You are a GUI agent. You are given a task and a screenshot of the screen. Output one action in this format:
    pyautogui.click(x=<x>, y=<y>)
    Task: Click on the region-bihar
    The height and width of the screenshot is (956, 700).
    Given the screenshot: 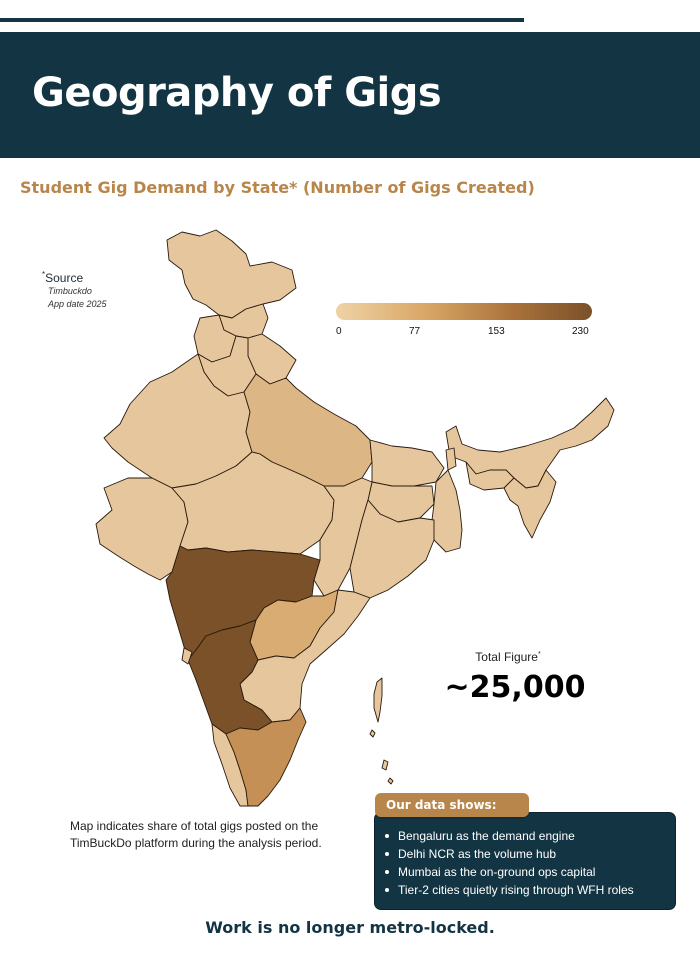 What is the action you would take?
    pyautogui.click(x=407, y=463)
    